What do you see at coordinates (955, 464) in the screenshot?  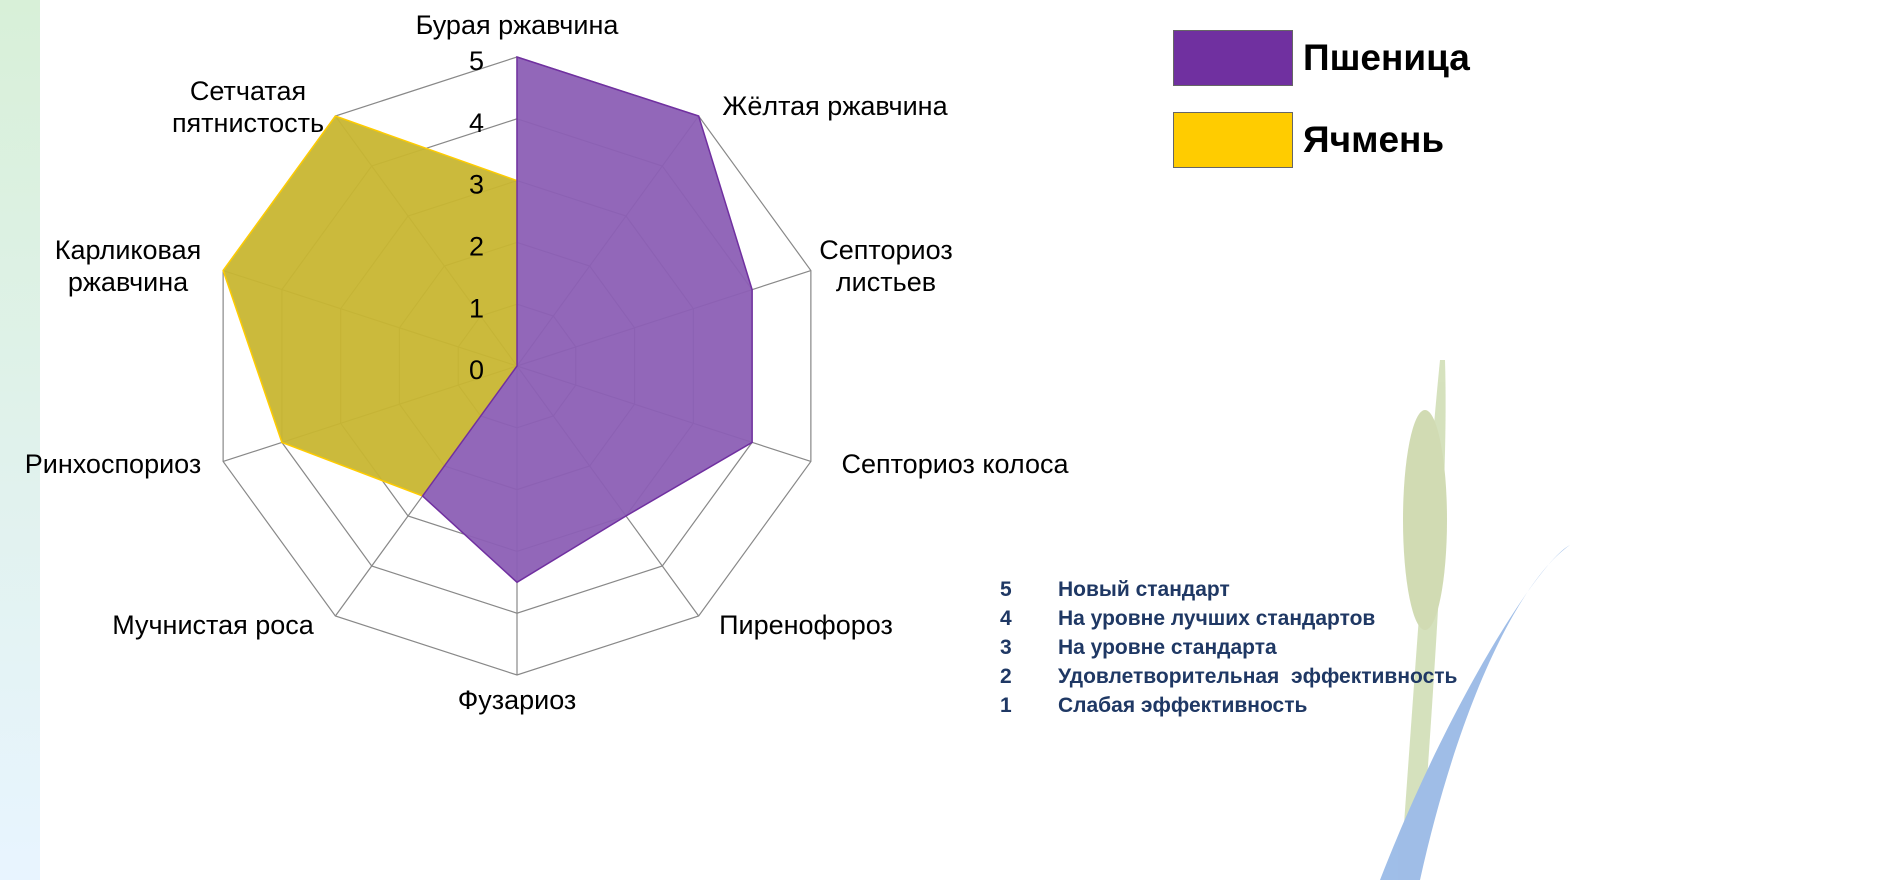 I see `category-label: Септориоз колоса` at bounding box center [955, 464].